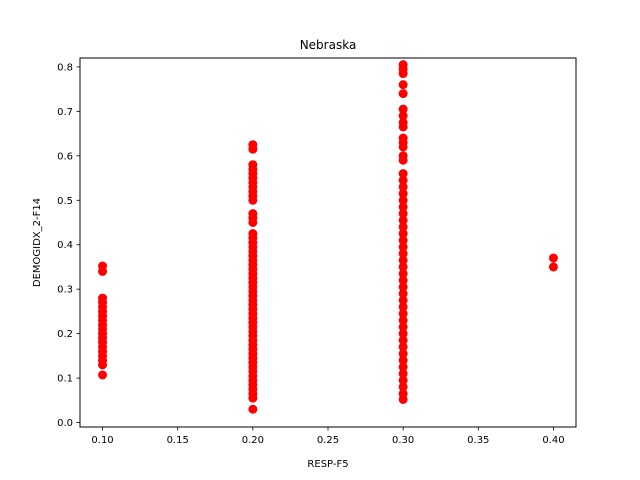 The height and width of the screenshot is (480, 640). Describe the element at coordinates (65, 67) in the screenshot. I see `y-tick-label: 0.8` at that location.